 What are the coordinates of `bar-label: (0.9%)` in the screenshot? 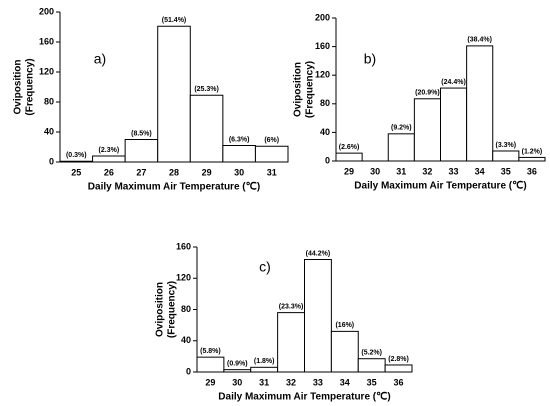 It's located at (237, 364).